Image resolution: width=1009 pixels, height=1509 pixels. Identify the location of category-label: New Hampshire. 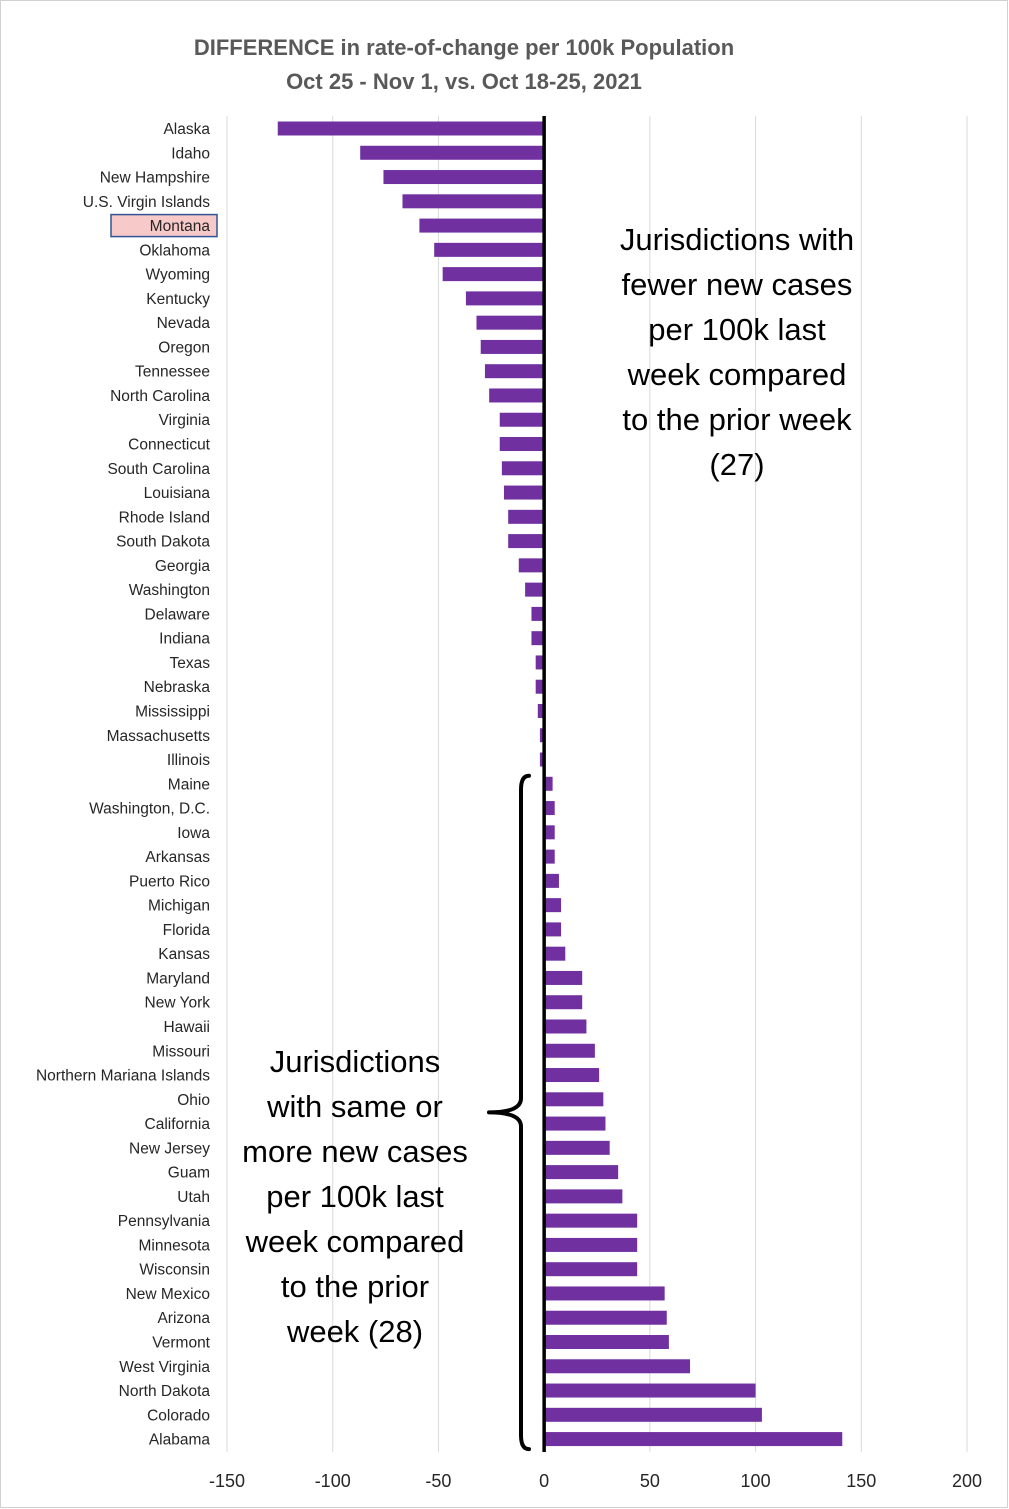
(155, 178).